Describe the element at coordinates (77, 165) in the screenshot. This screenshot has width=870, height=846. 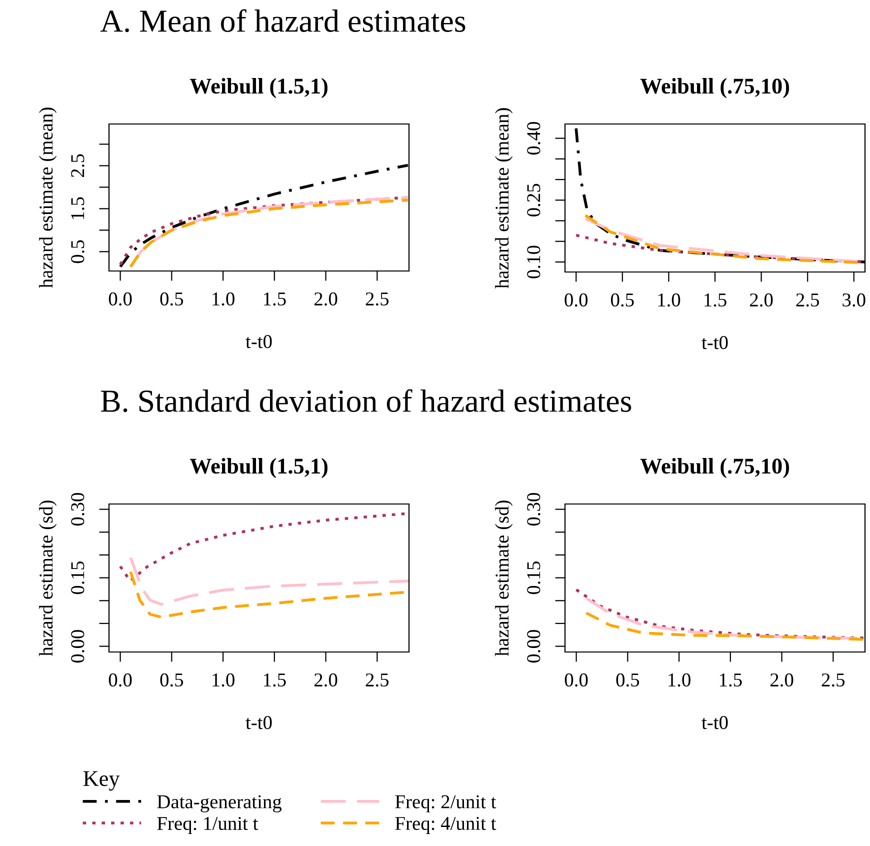
I see `y-tick-label: 2.5` at that location.